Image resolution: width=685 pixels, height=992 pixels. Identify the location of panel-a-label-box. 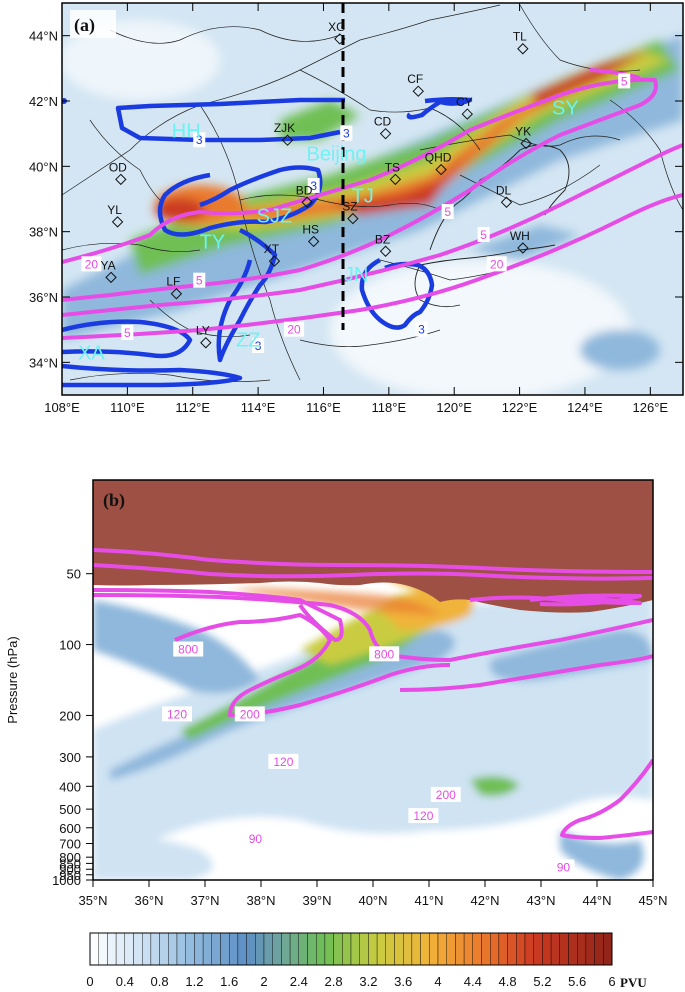
(93, 24).